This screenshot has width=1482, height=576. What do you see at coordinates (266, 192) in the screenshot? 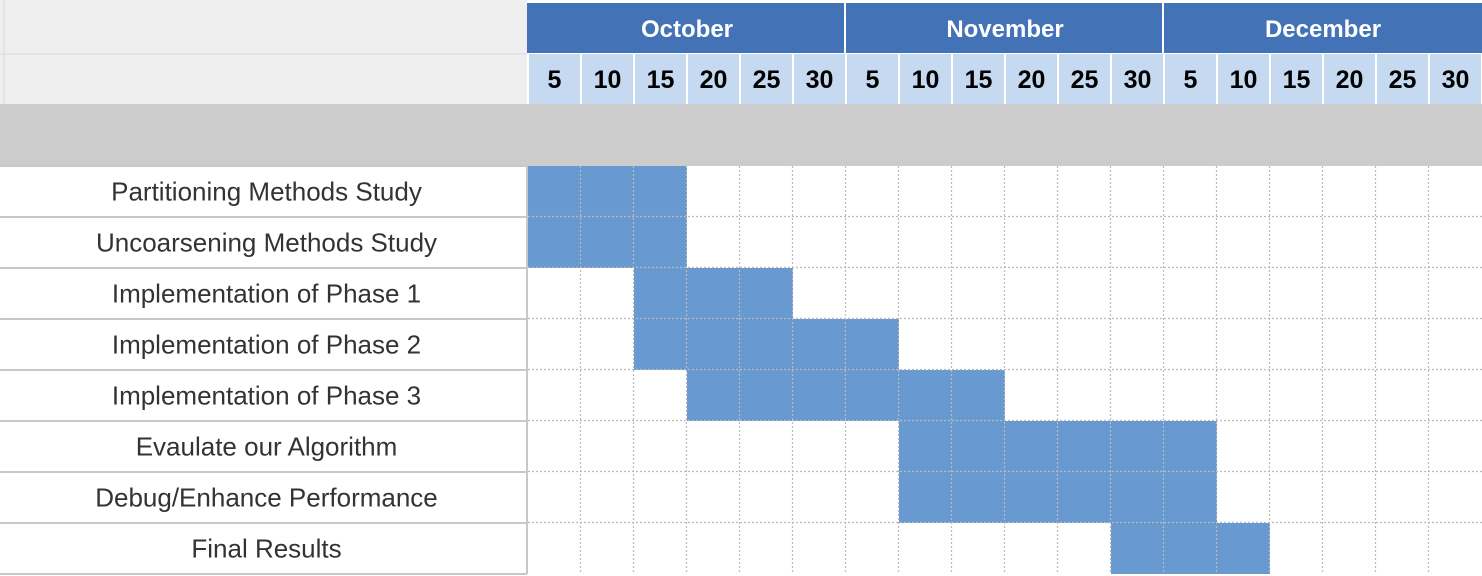
I see `task-label: Partitioning Methods Study` at bounding box center [266, 192].